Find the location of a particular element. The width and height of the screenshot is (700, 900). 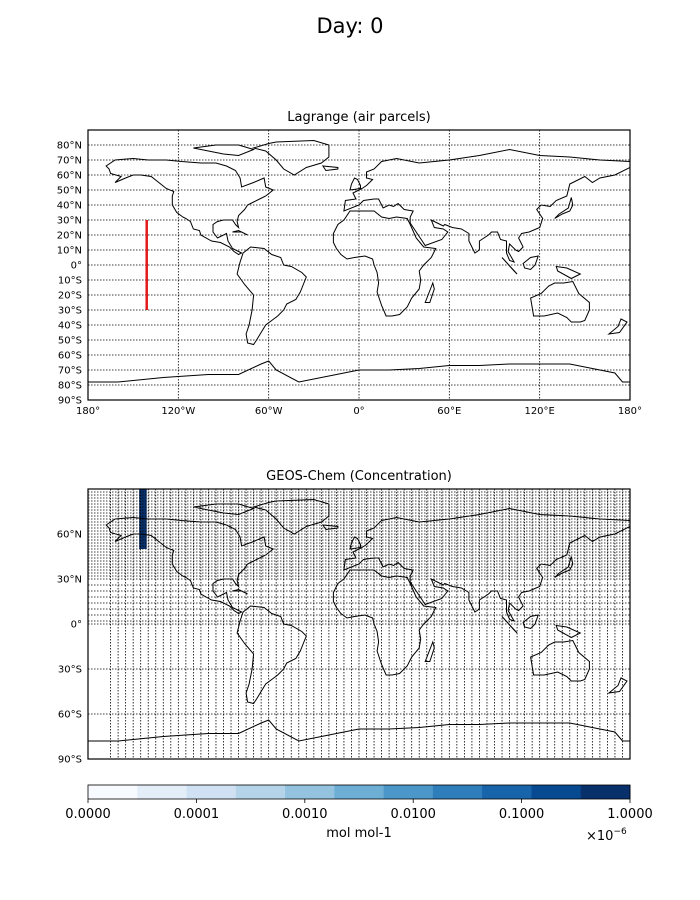

lat-tick-label: 20°S is located at coordinates (70, 296).